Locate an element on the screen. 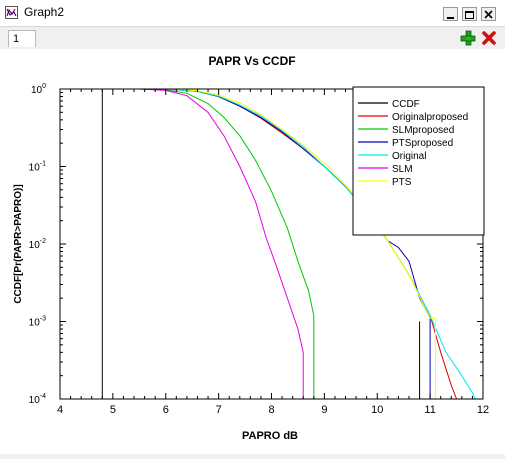 This screenshot has width=505, height=459. legend-label: CCDF is located at coordinates (406, 104).